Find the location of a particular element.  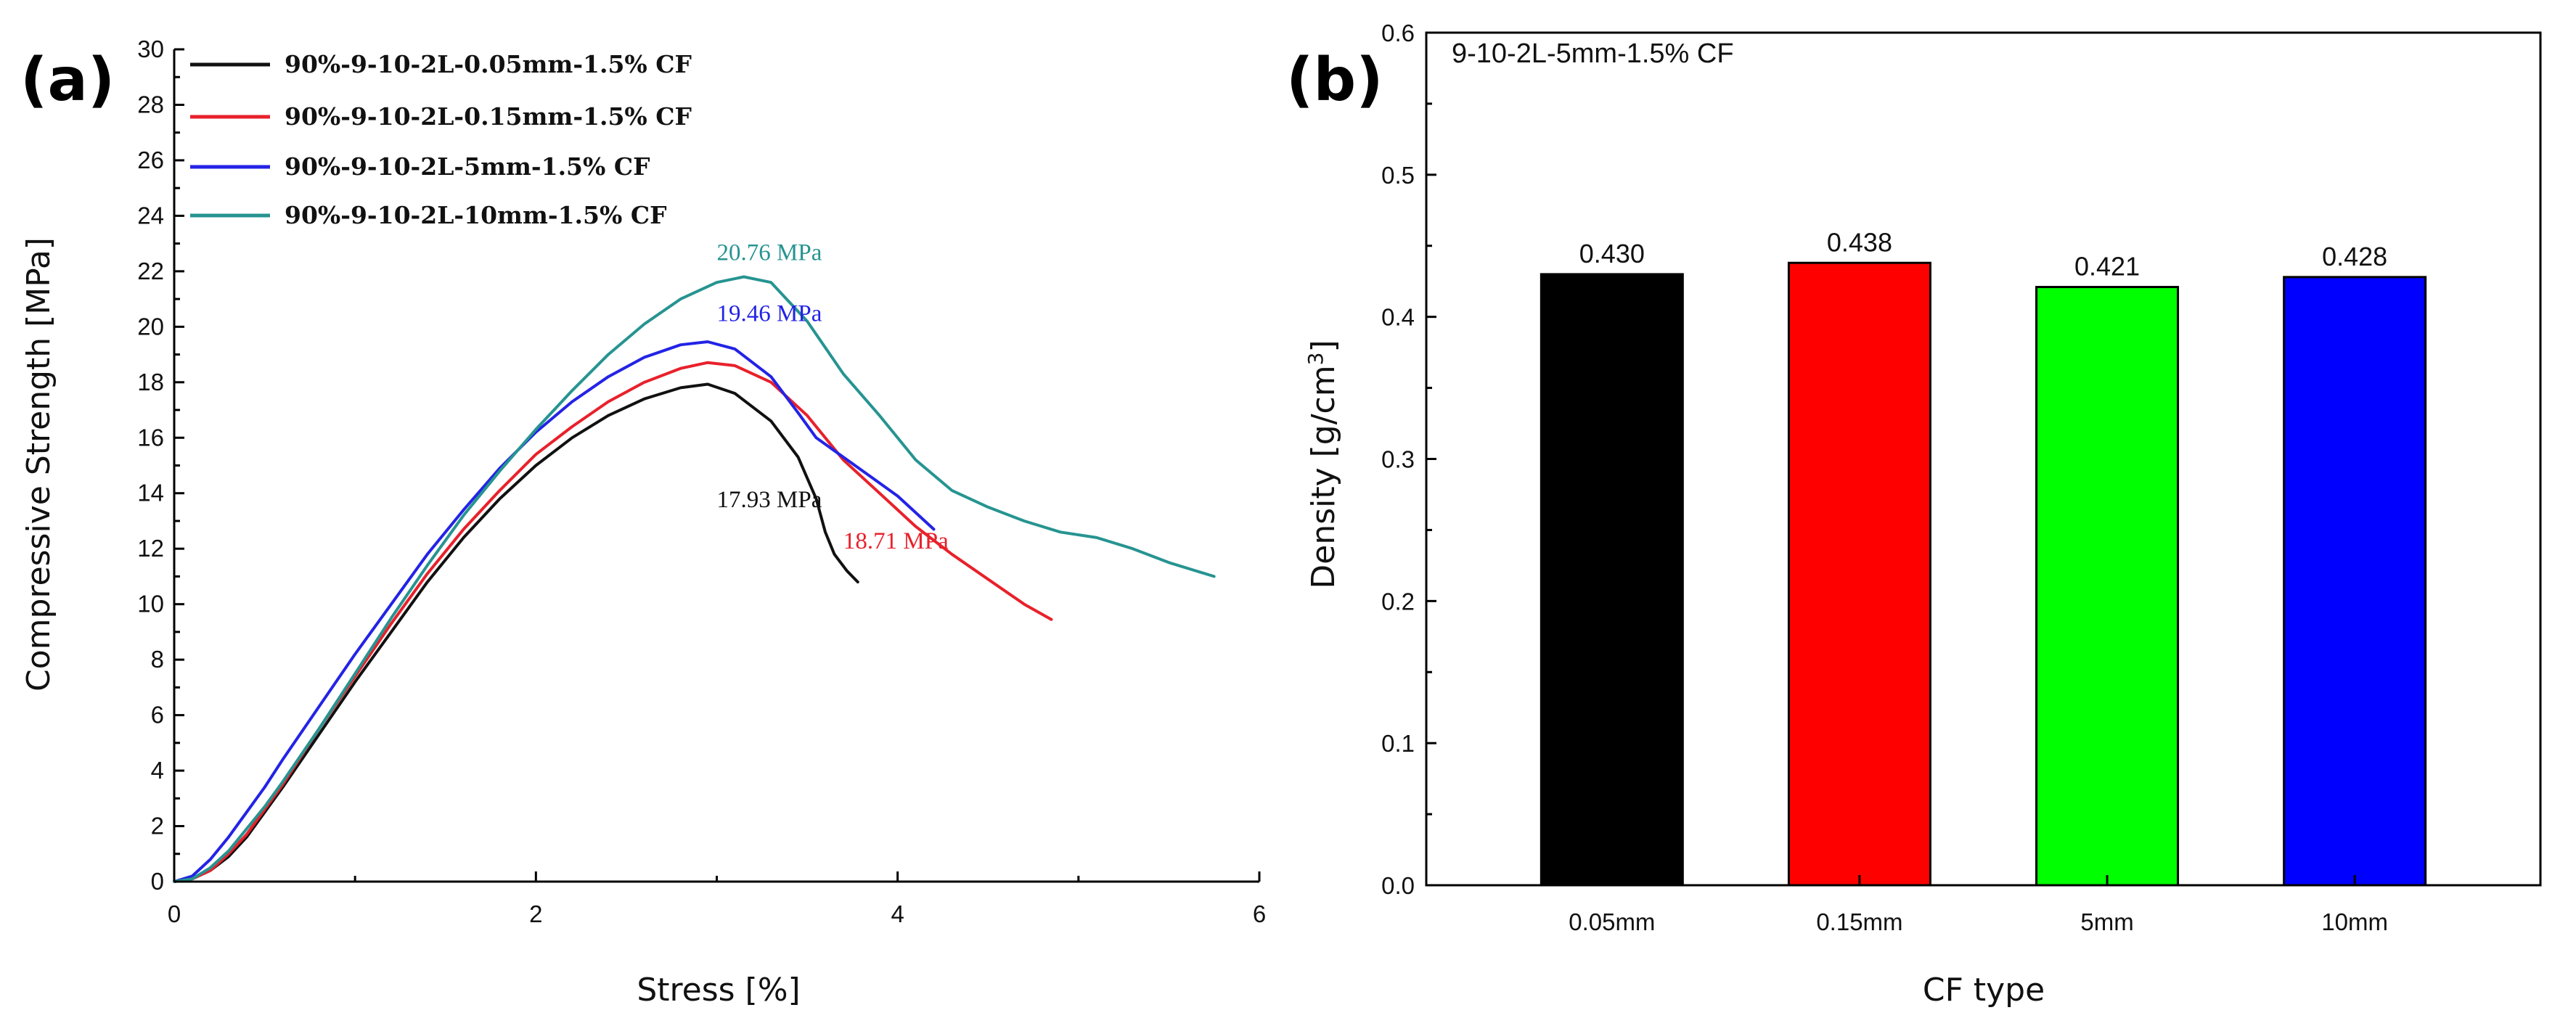

panel-b-x-tick-label: 0.15mm is located at coordinates (1859, 921).